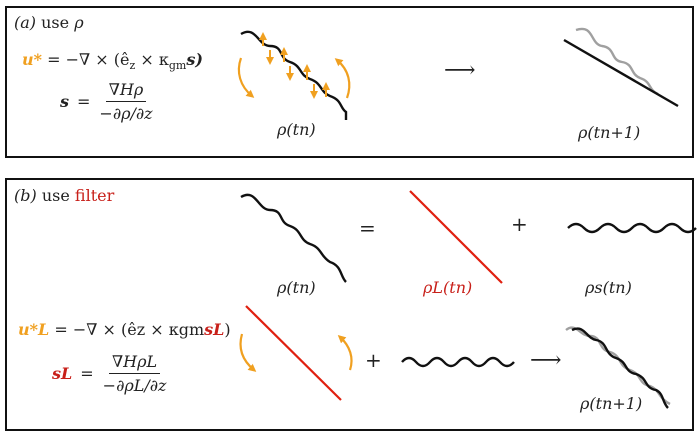 The width and height of the screenshot is (700, 437). Describe the element at coordinates (293, 238) in the screenshot. I see `rho-tn-wavy-b` at that location.